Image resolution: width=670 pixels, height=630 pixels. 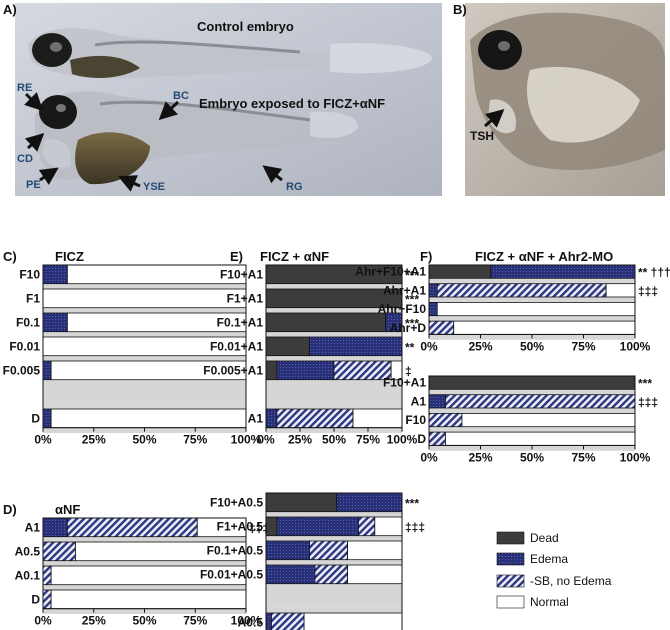 I want to click on label-rg: RG, so click(x=294, y=187).